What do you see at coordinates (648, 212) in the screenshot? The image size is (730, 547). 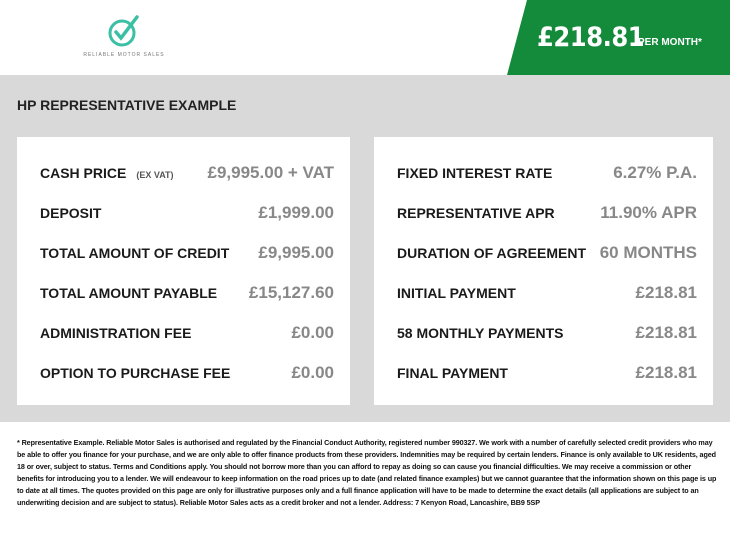 I see `row-value: 11.90% APR` at bounding box center [648, 212].